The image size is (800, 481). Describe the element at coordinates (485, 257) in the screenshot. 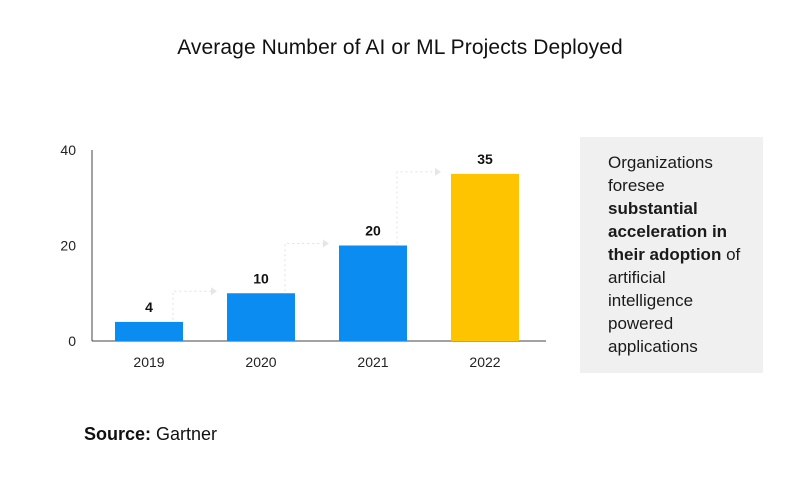

I see `bar-2022` at that location.